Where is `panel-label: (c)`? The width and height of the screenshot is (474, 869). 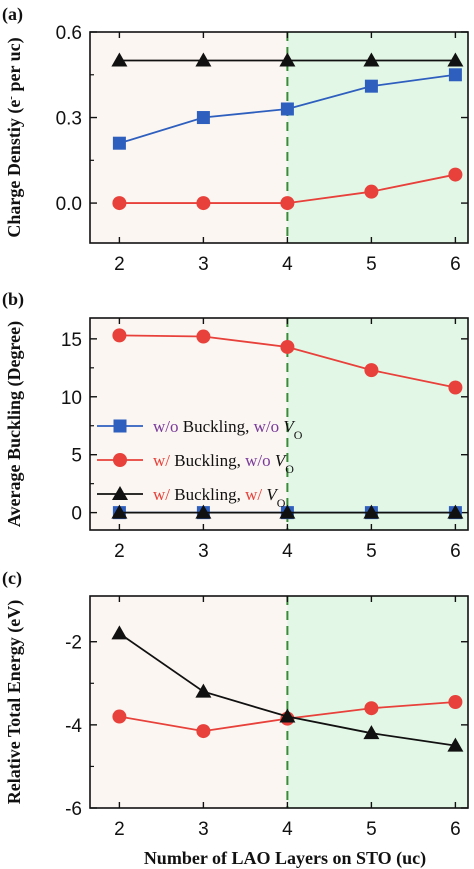 panel-label: (c) is located at coordinates (12, 578).